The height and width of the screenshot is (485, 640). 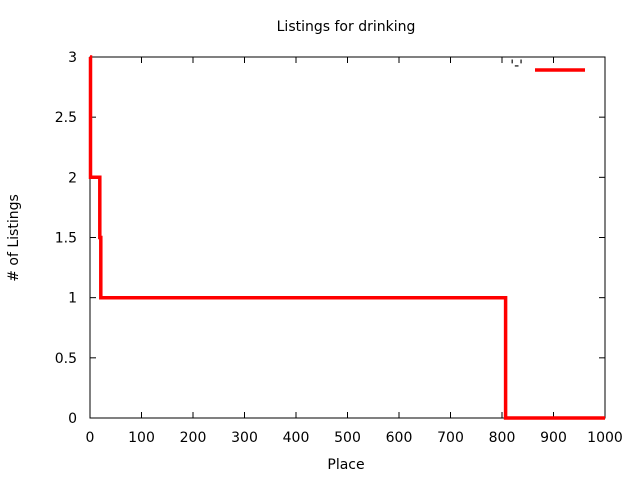 I want to click on x-tick-label: 900, so click(x=553, y=438).